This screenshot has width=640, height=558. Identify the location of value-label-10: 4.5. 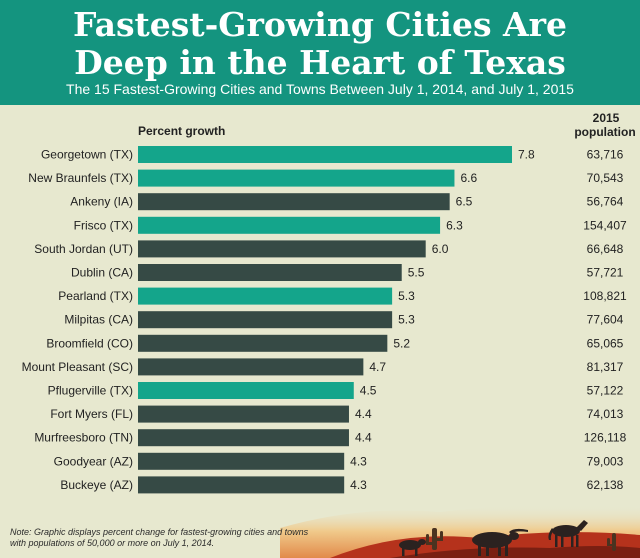
(368, 391).